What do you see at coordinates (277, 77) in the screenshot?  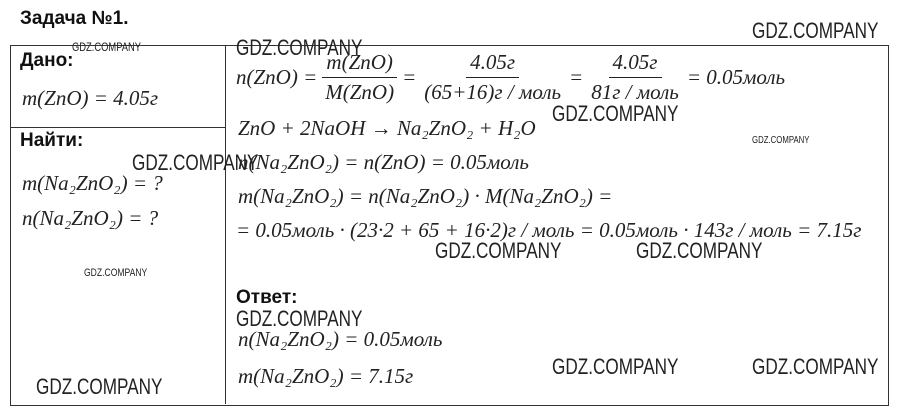 I see `eq1-lhs: n(ZnO) =` at bounding box center [277, 77].